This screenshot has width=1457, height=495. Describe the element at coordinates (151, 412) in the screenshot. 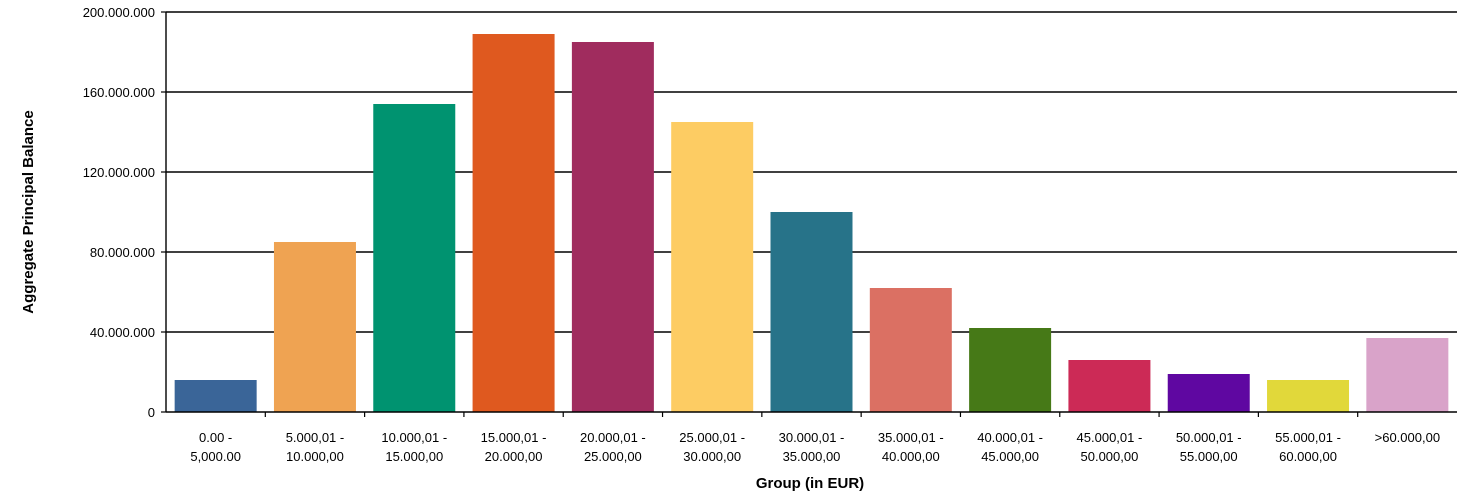

I see `y-tick-label: 0` at that location.